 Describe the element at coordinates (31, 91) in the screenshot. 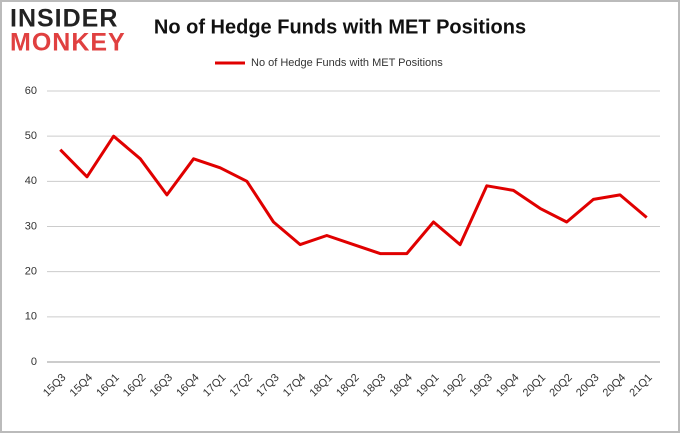

I see `y-tick-label: 60` at that location.